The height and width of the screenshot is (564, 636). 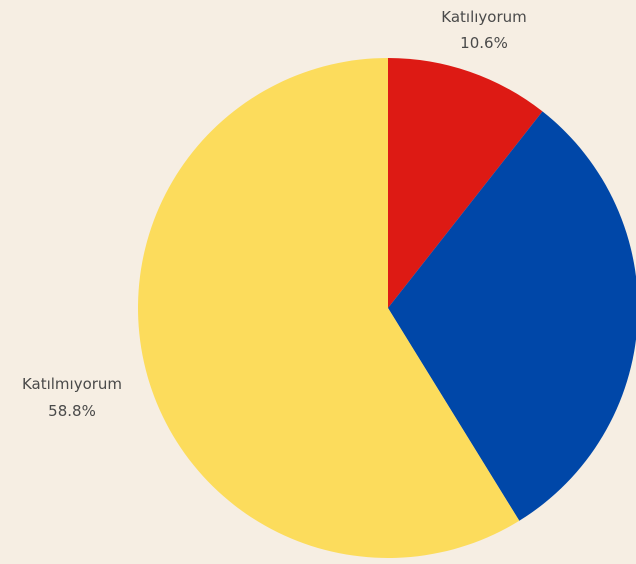 What do you see at coordinates (484, 43) in the screenshot?
I see `slice-value-label-0: 10.6%` at bounding box center [484, 43].